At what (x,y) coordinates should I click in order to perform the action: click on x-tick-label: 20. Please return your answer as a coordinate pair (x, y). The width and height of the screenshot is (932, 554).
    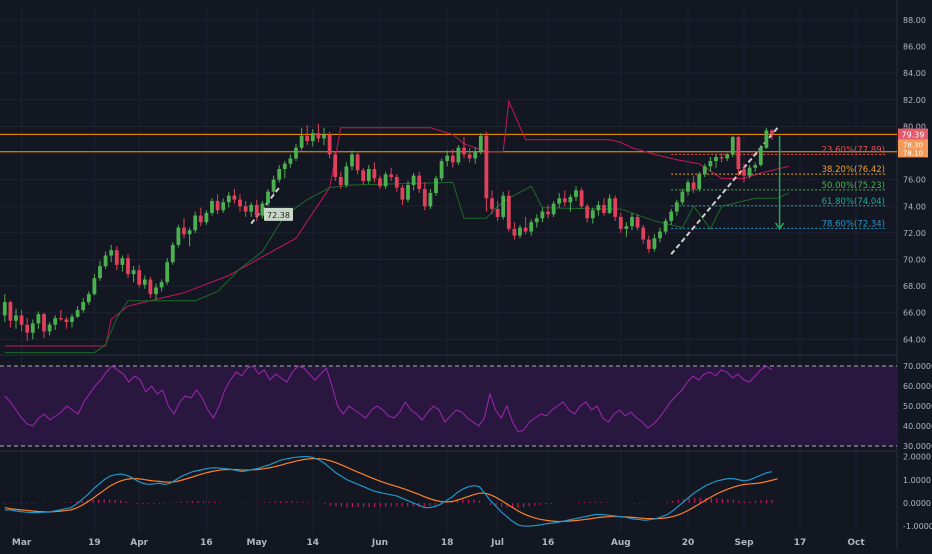
    Looking at the image, I should click on (688, 543).